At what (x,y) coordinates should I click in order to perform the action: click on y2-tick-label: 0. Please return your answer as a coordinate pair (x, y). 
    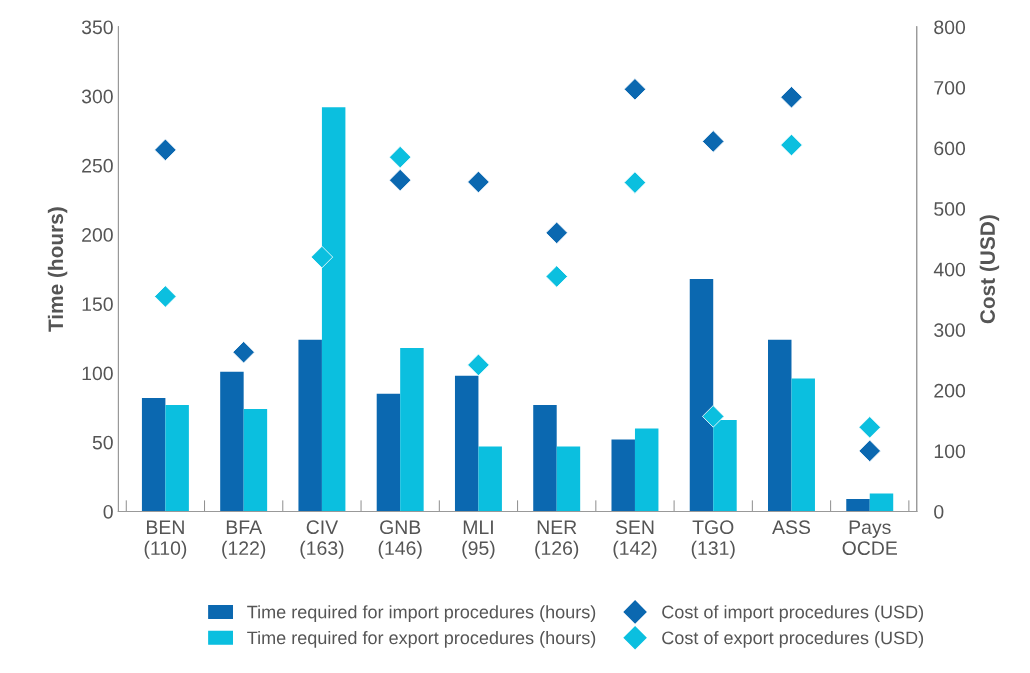
    Looking at the image, I should click on (939, 511).